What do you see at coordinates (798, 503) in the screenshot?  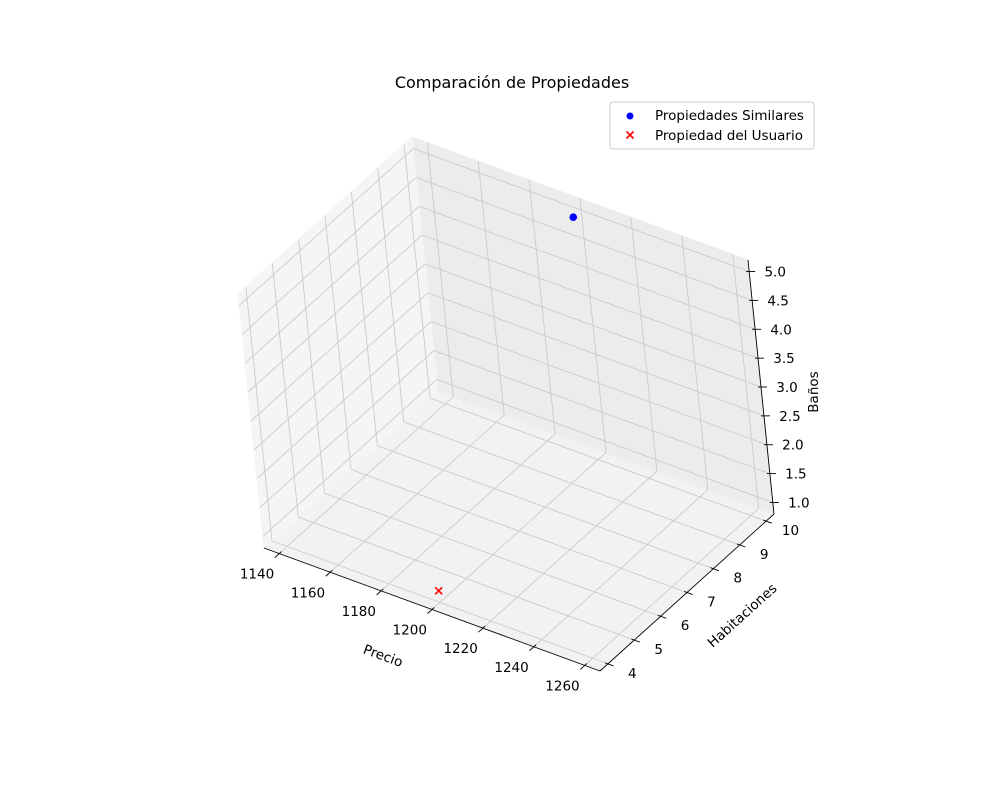 I see `z-tick-label: 1.0` at bounding box center [798, 503].